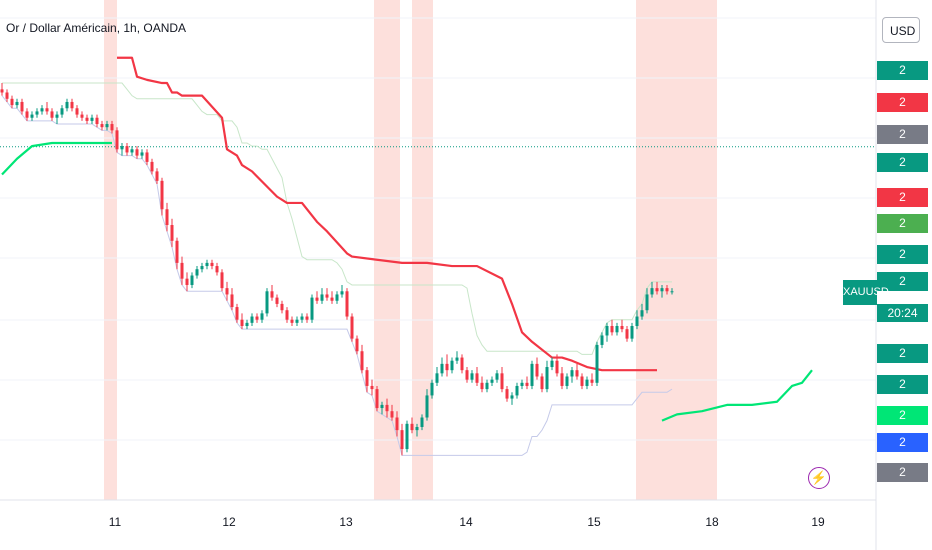  What do you see at coordinates (902, 289) in the screenshot?
I see `price-badge: 2 611,795` at bounding box center [902, 289].